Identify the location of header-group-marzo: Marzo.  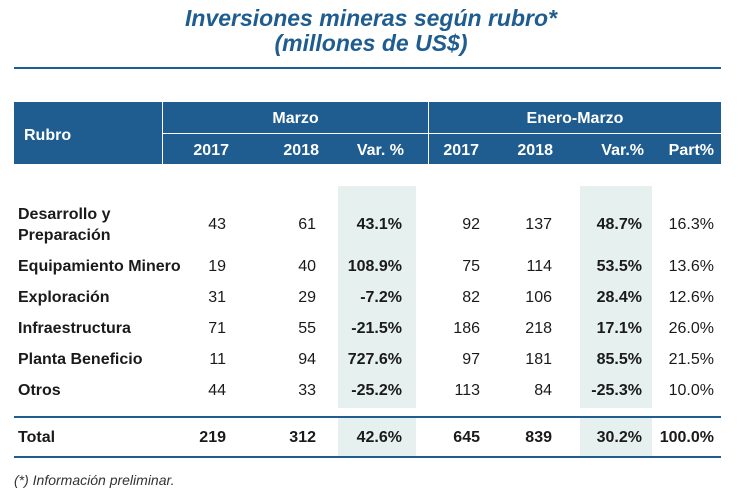
(295, 118).